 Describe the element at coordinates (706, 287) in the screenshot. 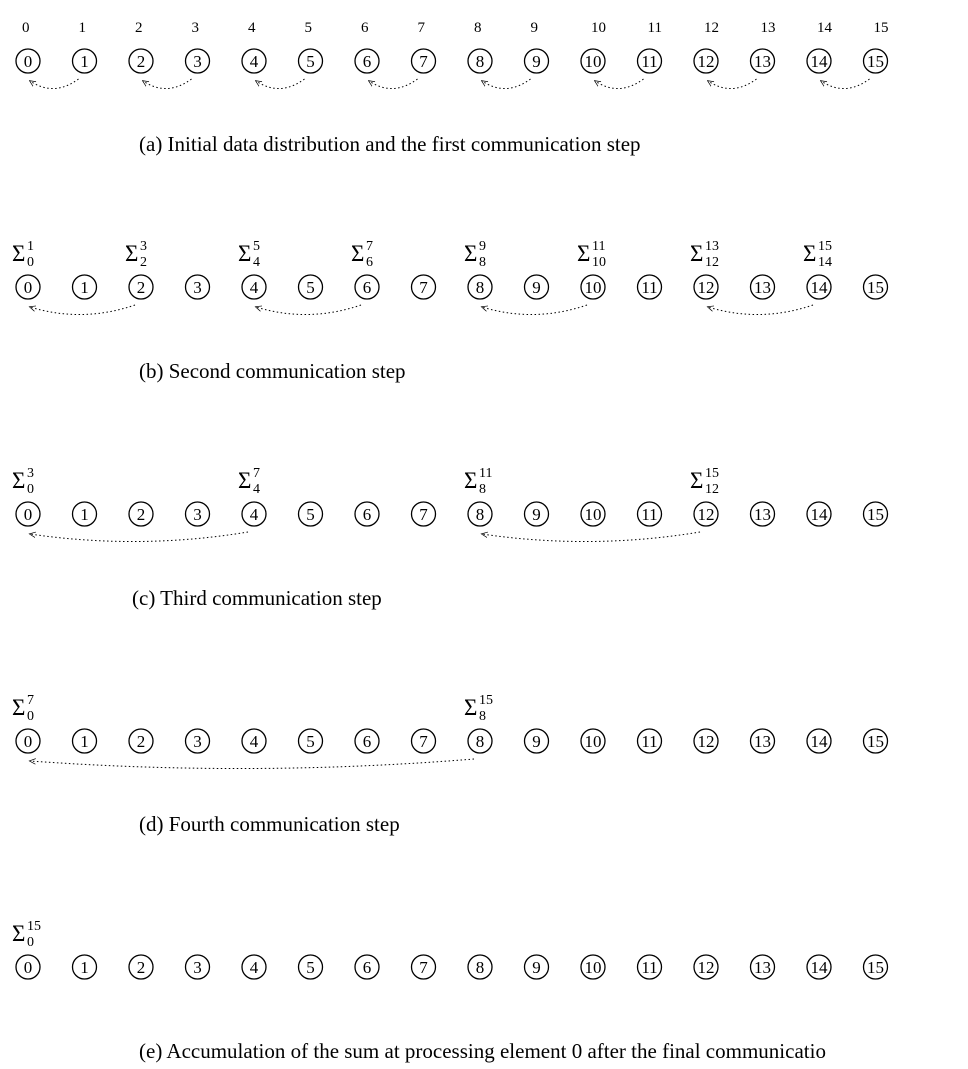

I see `node-label: 12` at that location.